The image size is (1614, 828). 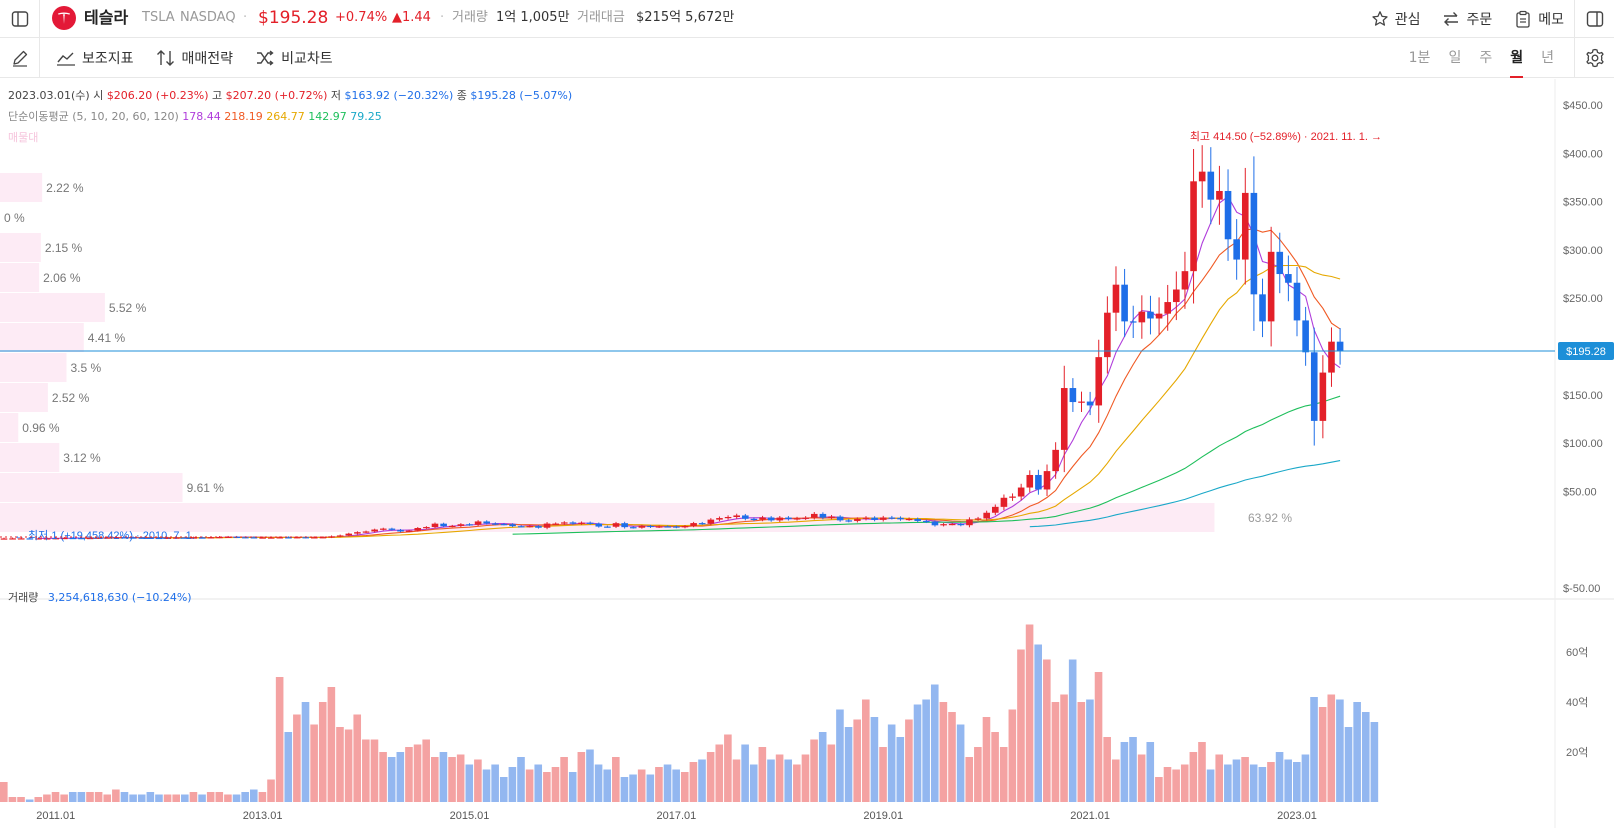 I want to click on period-week: 주, so click(x=1486, y=58).